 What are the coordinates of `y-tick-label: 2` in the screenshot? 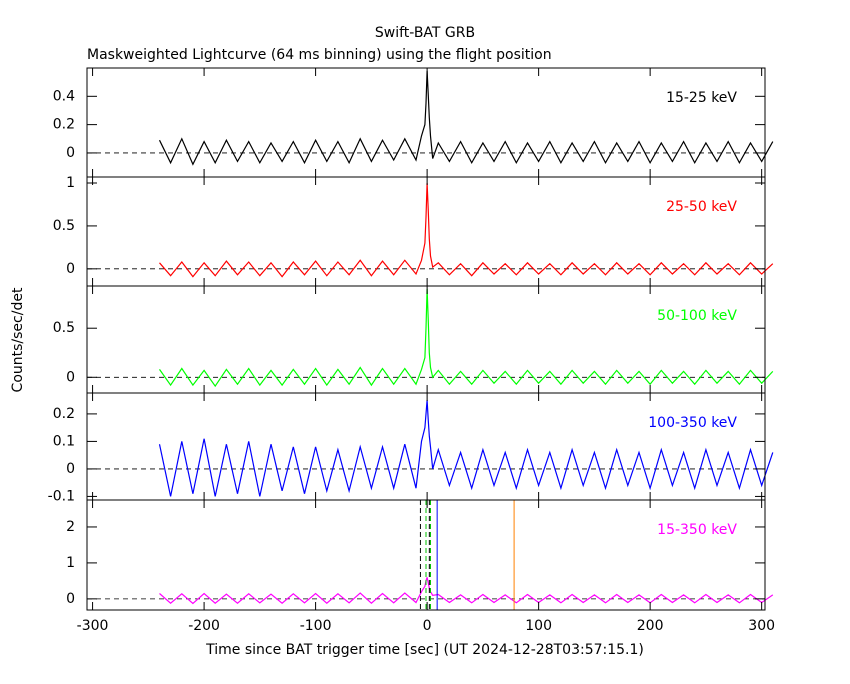 It's located at (70, 527).